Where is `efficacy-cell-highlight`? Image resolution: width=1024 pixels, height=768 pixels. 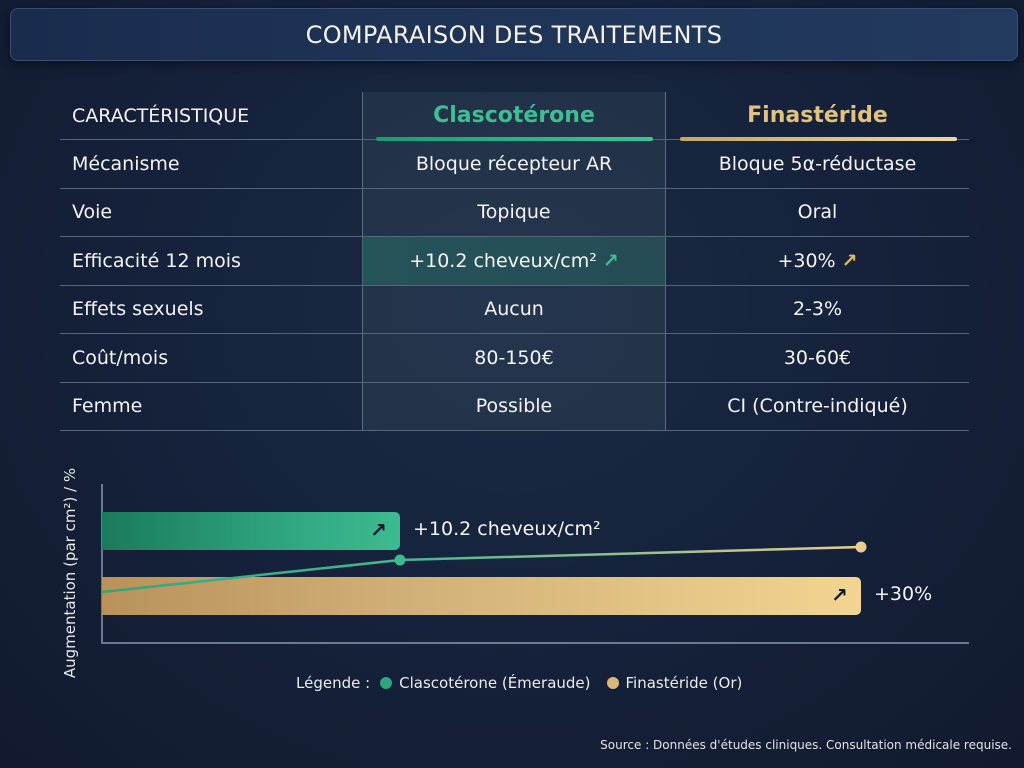
efficacy-cell-highlight is located at coordinates (514, 261).